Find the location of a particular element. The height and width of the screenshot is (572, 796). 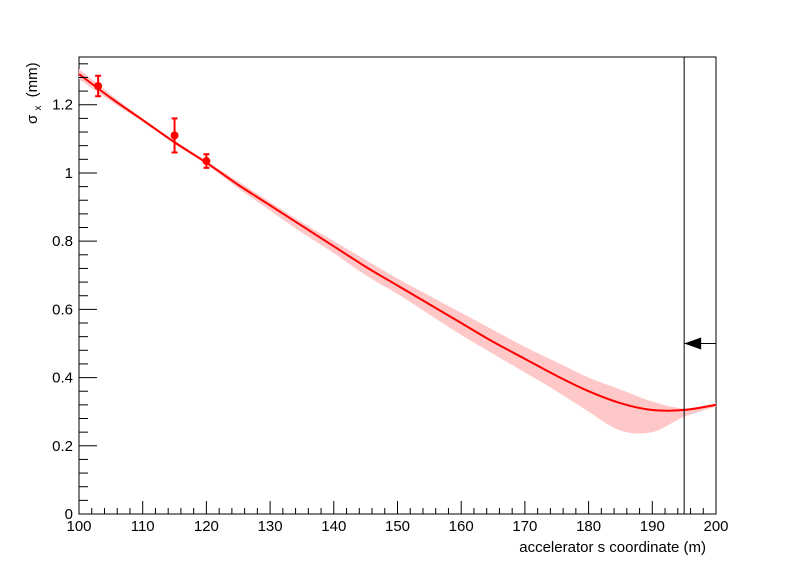

y-tick-label: 1 is located at coordinates (69, 173).